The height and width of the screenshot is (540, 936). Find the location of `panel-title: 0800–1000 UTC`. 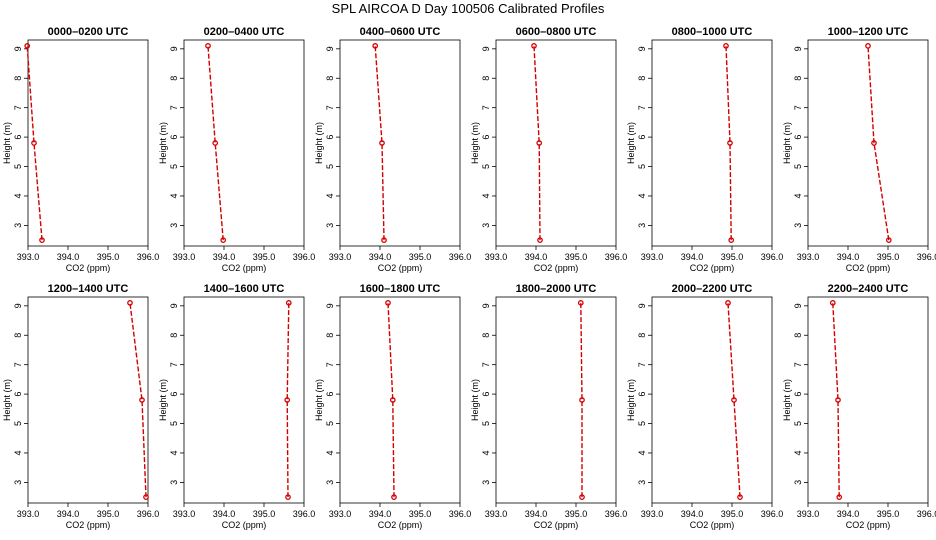

panel-title: 0800–1000 UTC is located at coordinates (712, 32).